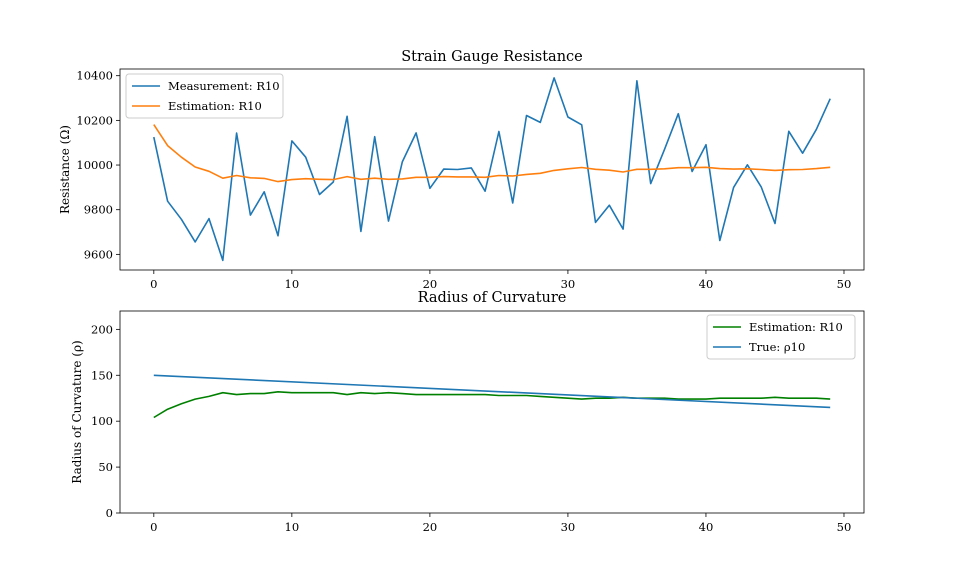 This screenshot has width=960, height=581. I want to click on y-tick-label: 100, so click(102, 421).